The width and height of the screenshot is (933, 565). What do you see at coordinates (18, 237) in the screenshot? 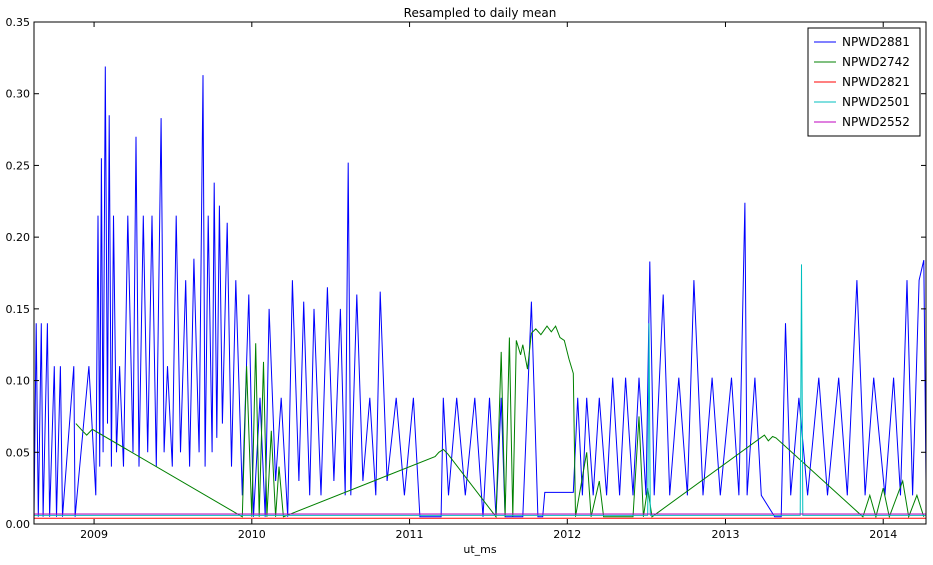
I see `y-tick-label: 0.20` at bounding box center [18, 237].